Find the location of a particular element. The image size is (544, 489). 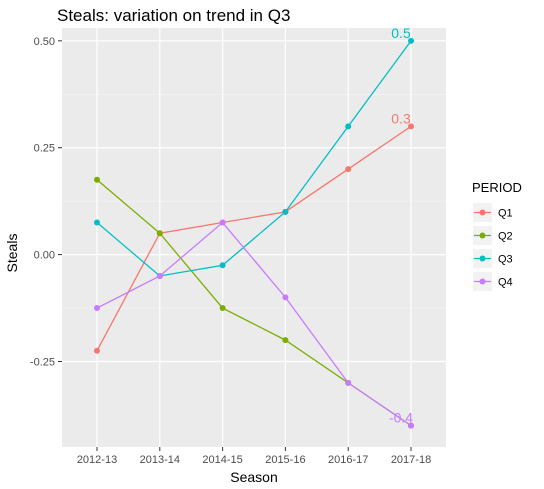

legend-item-q4: Q4 is located at coordinates (493, 281).